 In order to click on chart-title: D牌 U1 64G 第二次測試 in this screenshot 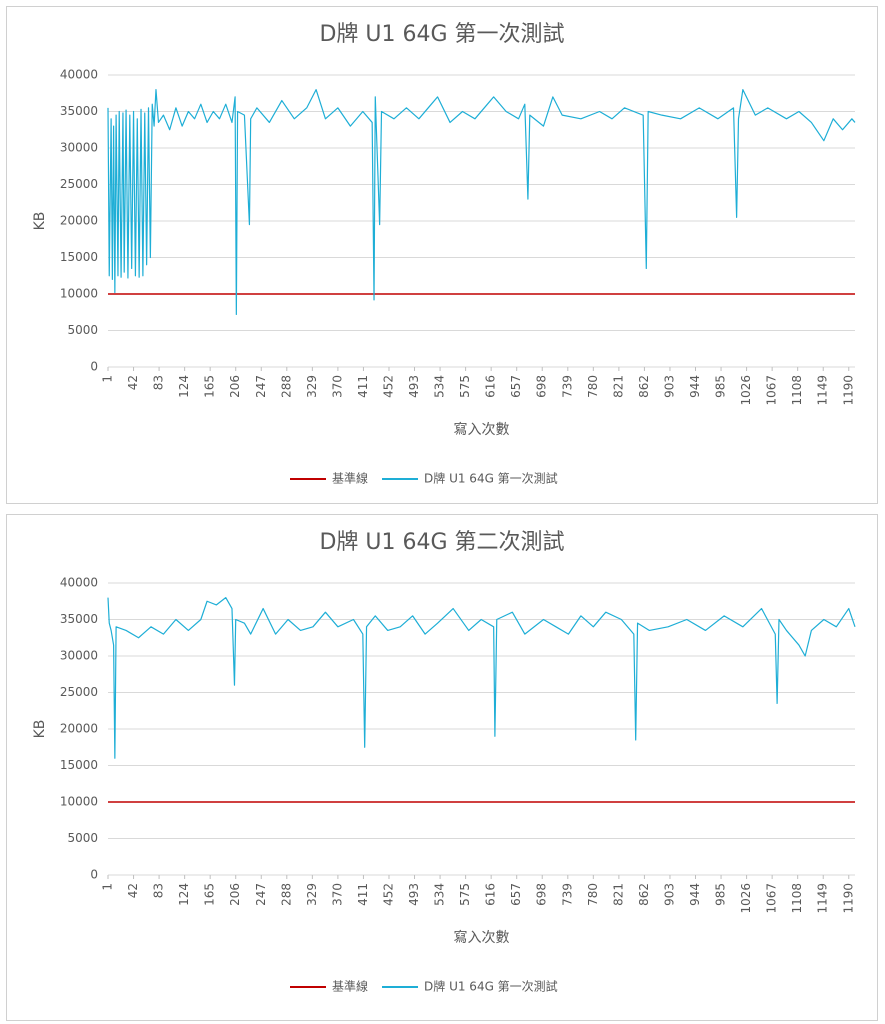, I will do `click(441, 542)`.